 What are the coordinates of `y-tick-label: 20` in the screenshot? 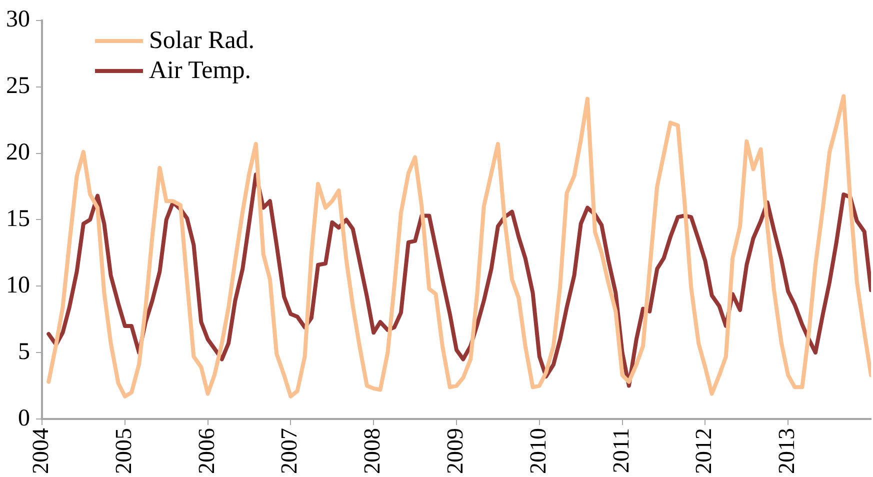 It's located at (18, 153).